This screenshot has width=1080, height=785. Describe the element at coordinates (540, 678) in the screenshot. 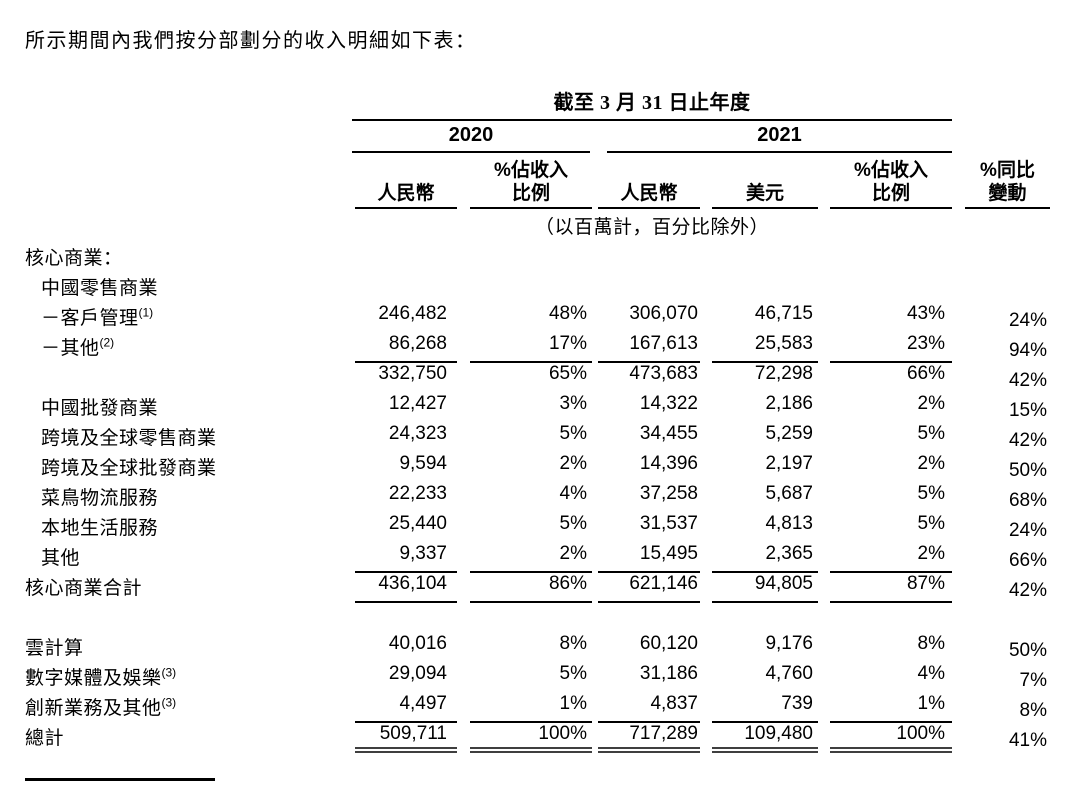

I see `table-row: 數字媒體及娛樂(3) 29,094 5% 31,186 4,760 4% 7%` at that location.